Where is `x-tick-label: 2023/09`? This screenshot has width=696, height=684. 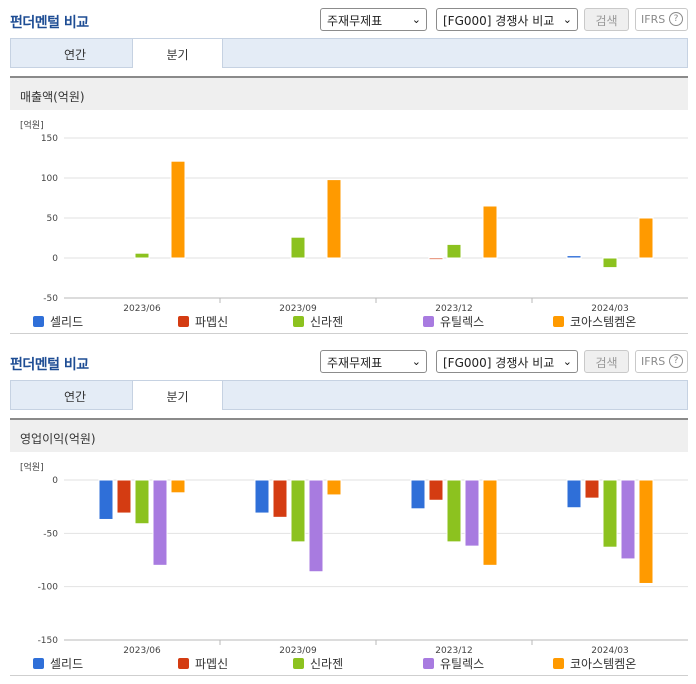 x-tick-label: 2023/09 is located at coordinates (298, 651).